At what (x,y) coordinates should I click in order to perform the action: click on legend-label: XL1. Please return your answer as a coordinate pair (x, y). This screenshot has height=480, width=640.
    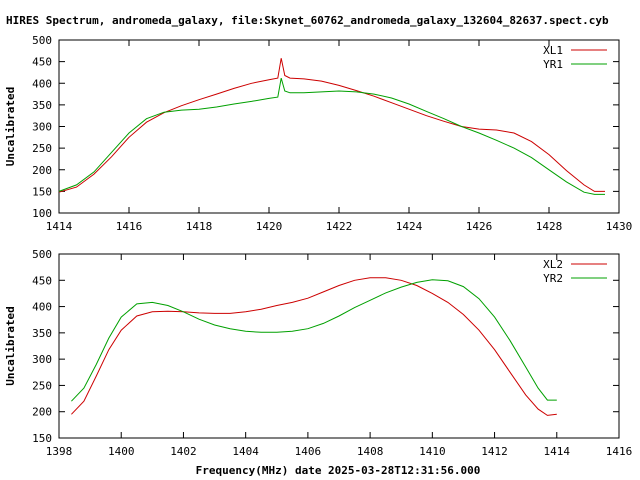
    Looking at the image, I should click on (553, 50).